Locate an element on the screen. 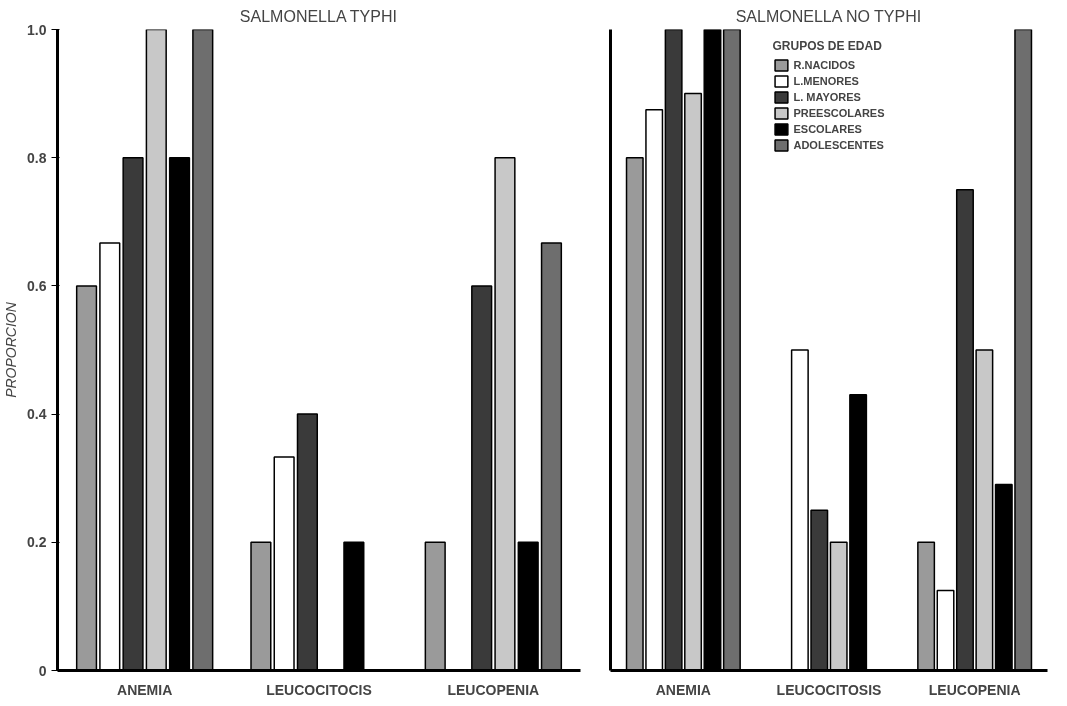 This screenshot has width=1067, height=706. legend-label: ADOLESCENTES is located at coordinates (838, 145).